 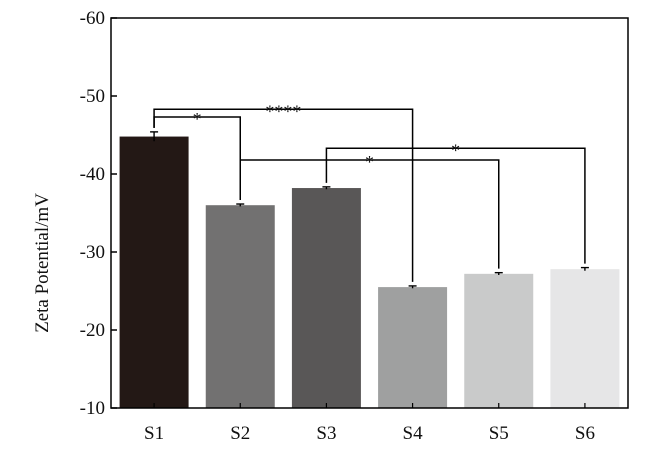 I want to click on error-bar-S1, so click(x=154, y=136).